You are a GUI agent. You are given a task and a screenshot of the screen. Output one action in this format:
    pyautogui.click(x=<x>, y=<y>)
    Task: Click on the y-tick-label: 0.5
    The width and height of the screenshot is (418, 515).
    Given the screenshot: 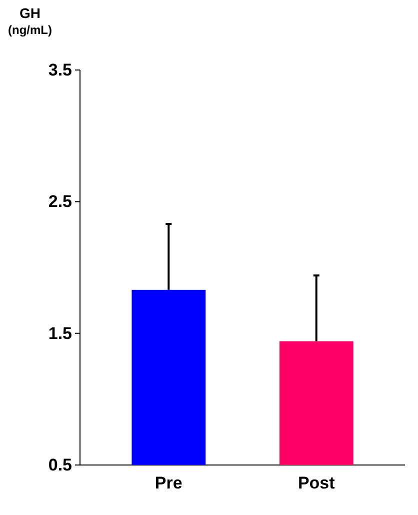 What is the action you would take?
    pyautogui.click(x=60, y=464)
    